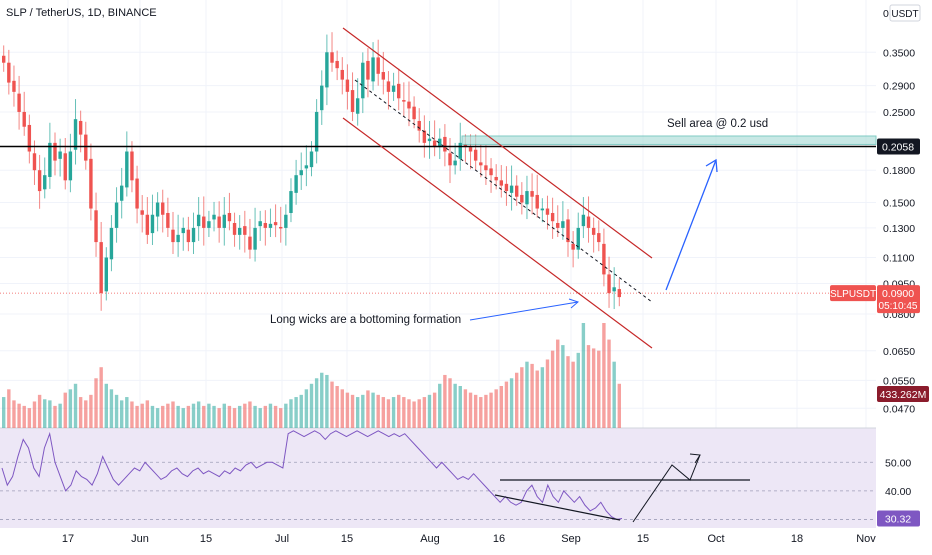  Describe the element at coordinates (524, 311) in the screenshot. I see `wick-pointer` at that location.